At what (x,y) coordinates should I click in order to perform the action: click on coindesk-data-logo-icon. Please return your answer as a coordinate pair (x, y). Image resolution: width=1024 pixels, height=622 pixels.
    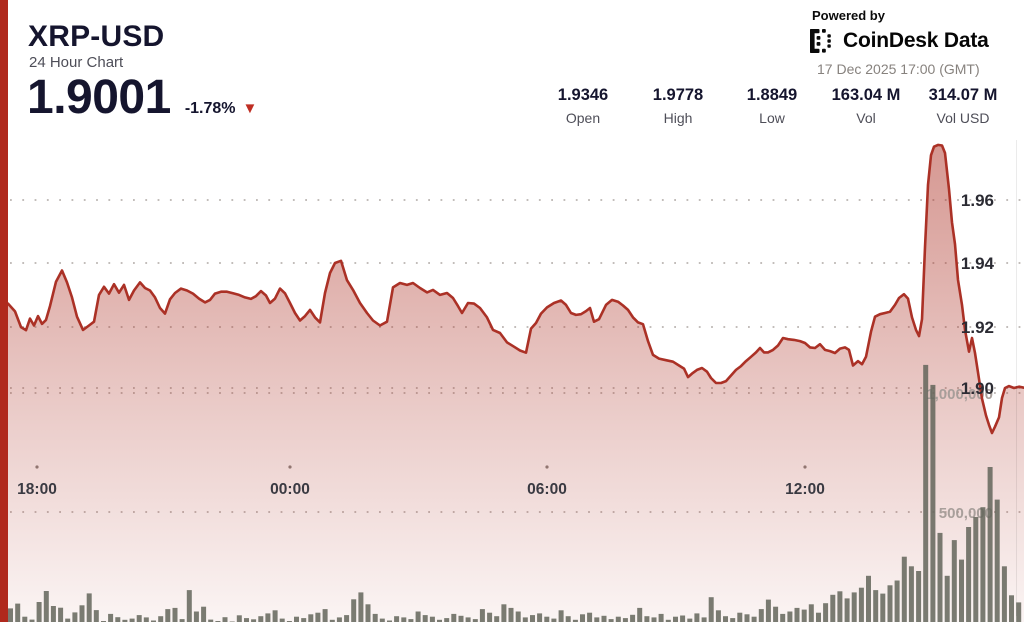
    Looking at the image, I should click on (820, 41).